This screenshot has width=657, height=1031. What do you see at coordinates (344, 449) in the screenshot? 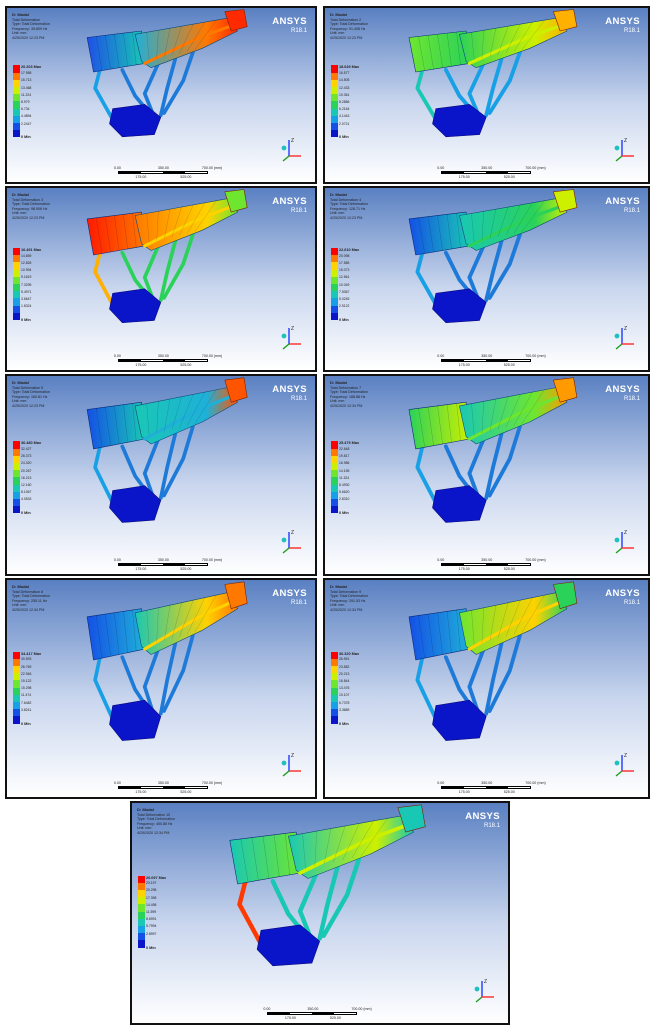
I see `legend-value: 22.648` at bounding box center [344, 449].